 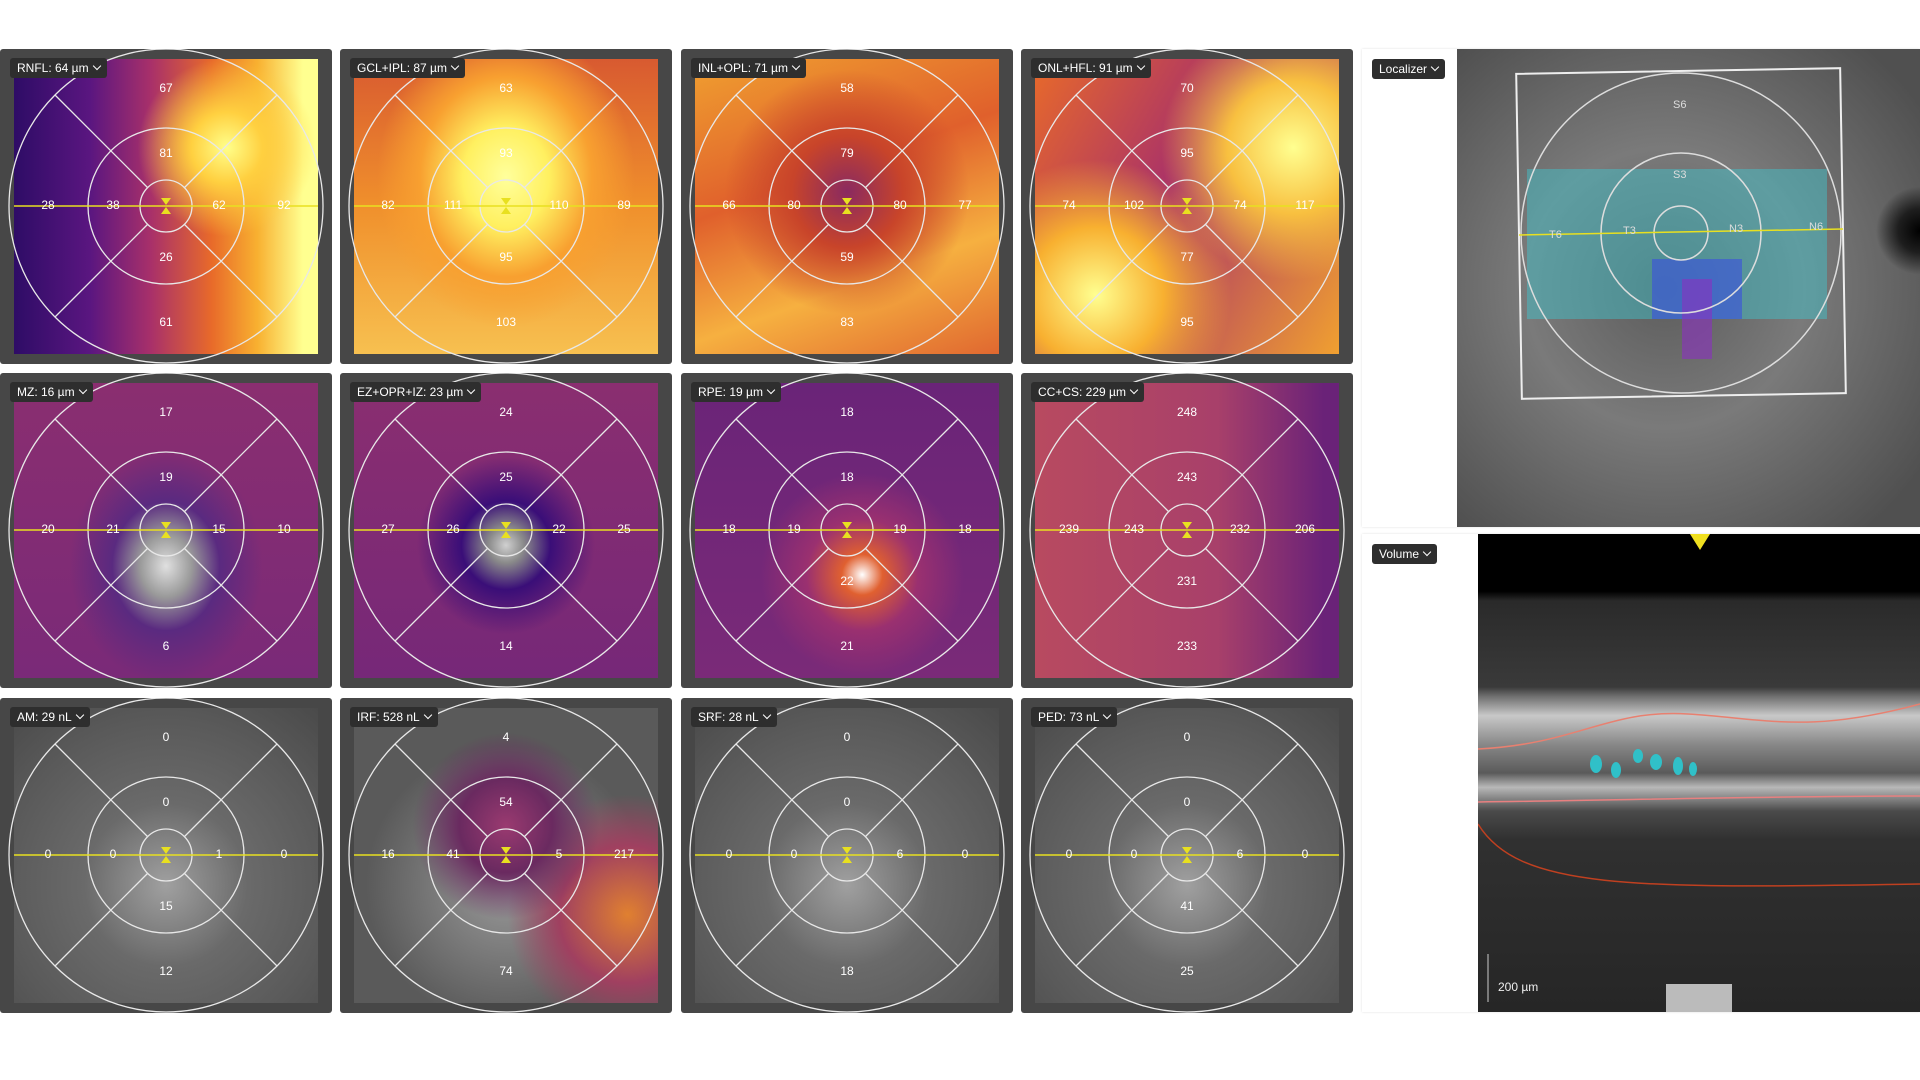 I want to click on map-panel: 17 19 20 21 15 10 6 MZ: 16 µm, so click(x=166, y=530).